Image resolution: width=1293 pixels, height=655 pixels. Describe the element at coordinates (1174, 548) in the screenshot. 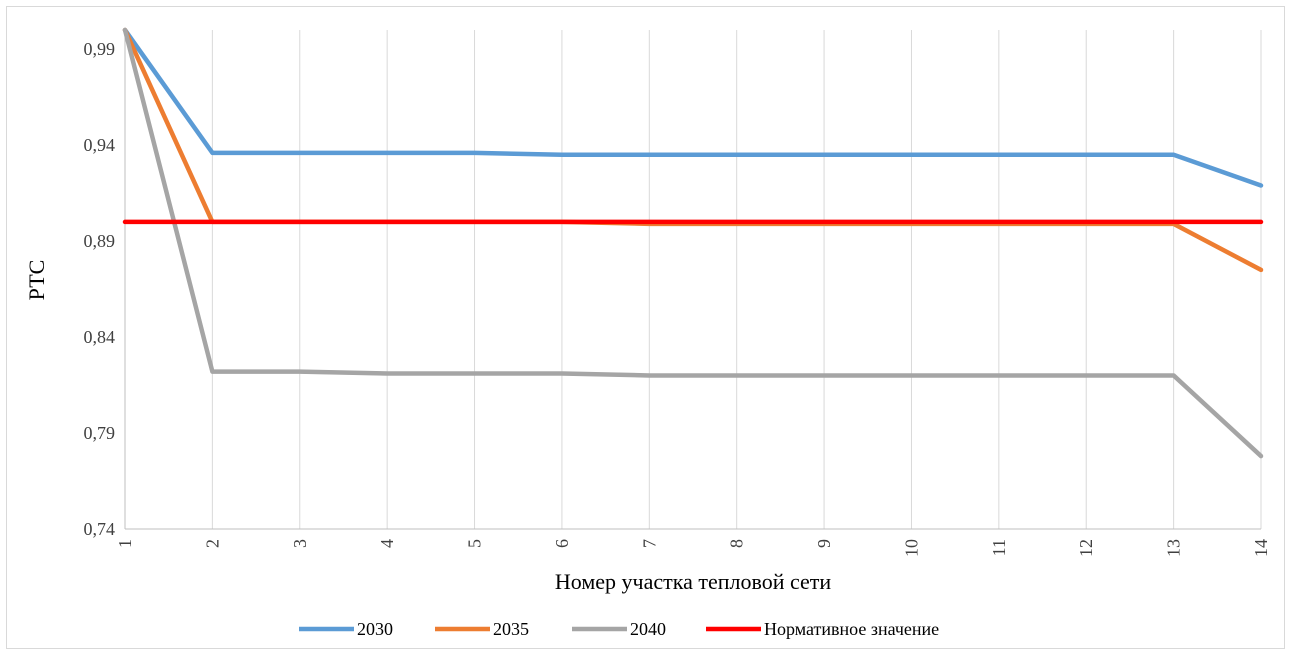

I see `x-tick-label: 13` at that location.